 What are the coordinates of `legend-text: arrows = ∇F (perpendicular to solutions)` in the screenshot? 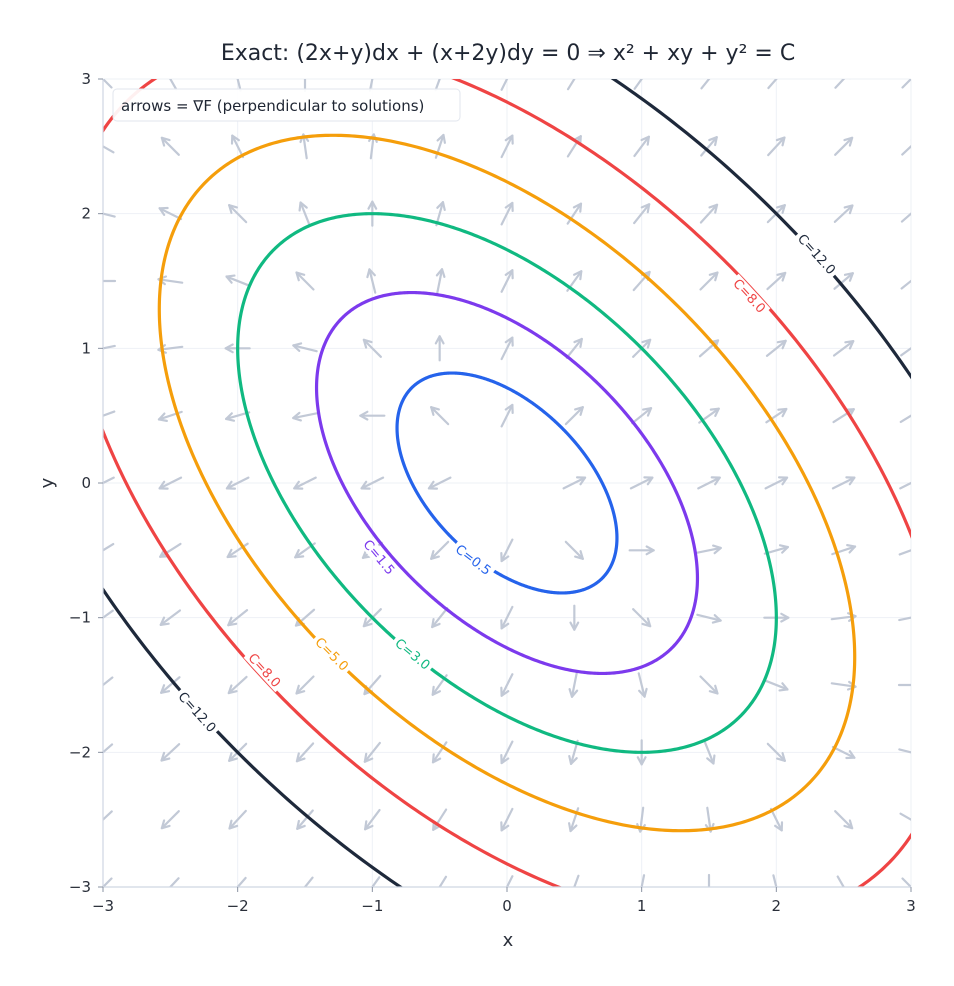 It's located at (272, 106).